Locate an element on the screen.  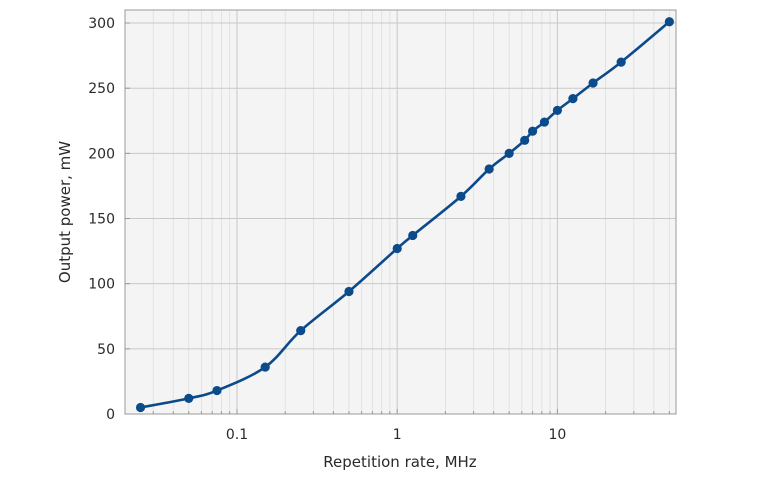
y-axis-label: Output power, mW is located at coordinates (65, 212).